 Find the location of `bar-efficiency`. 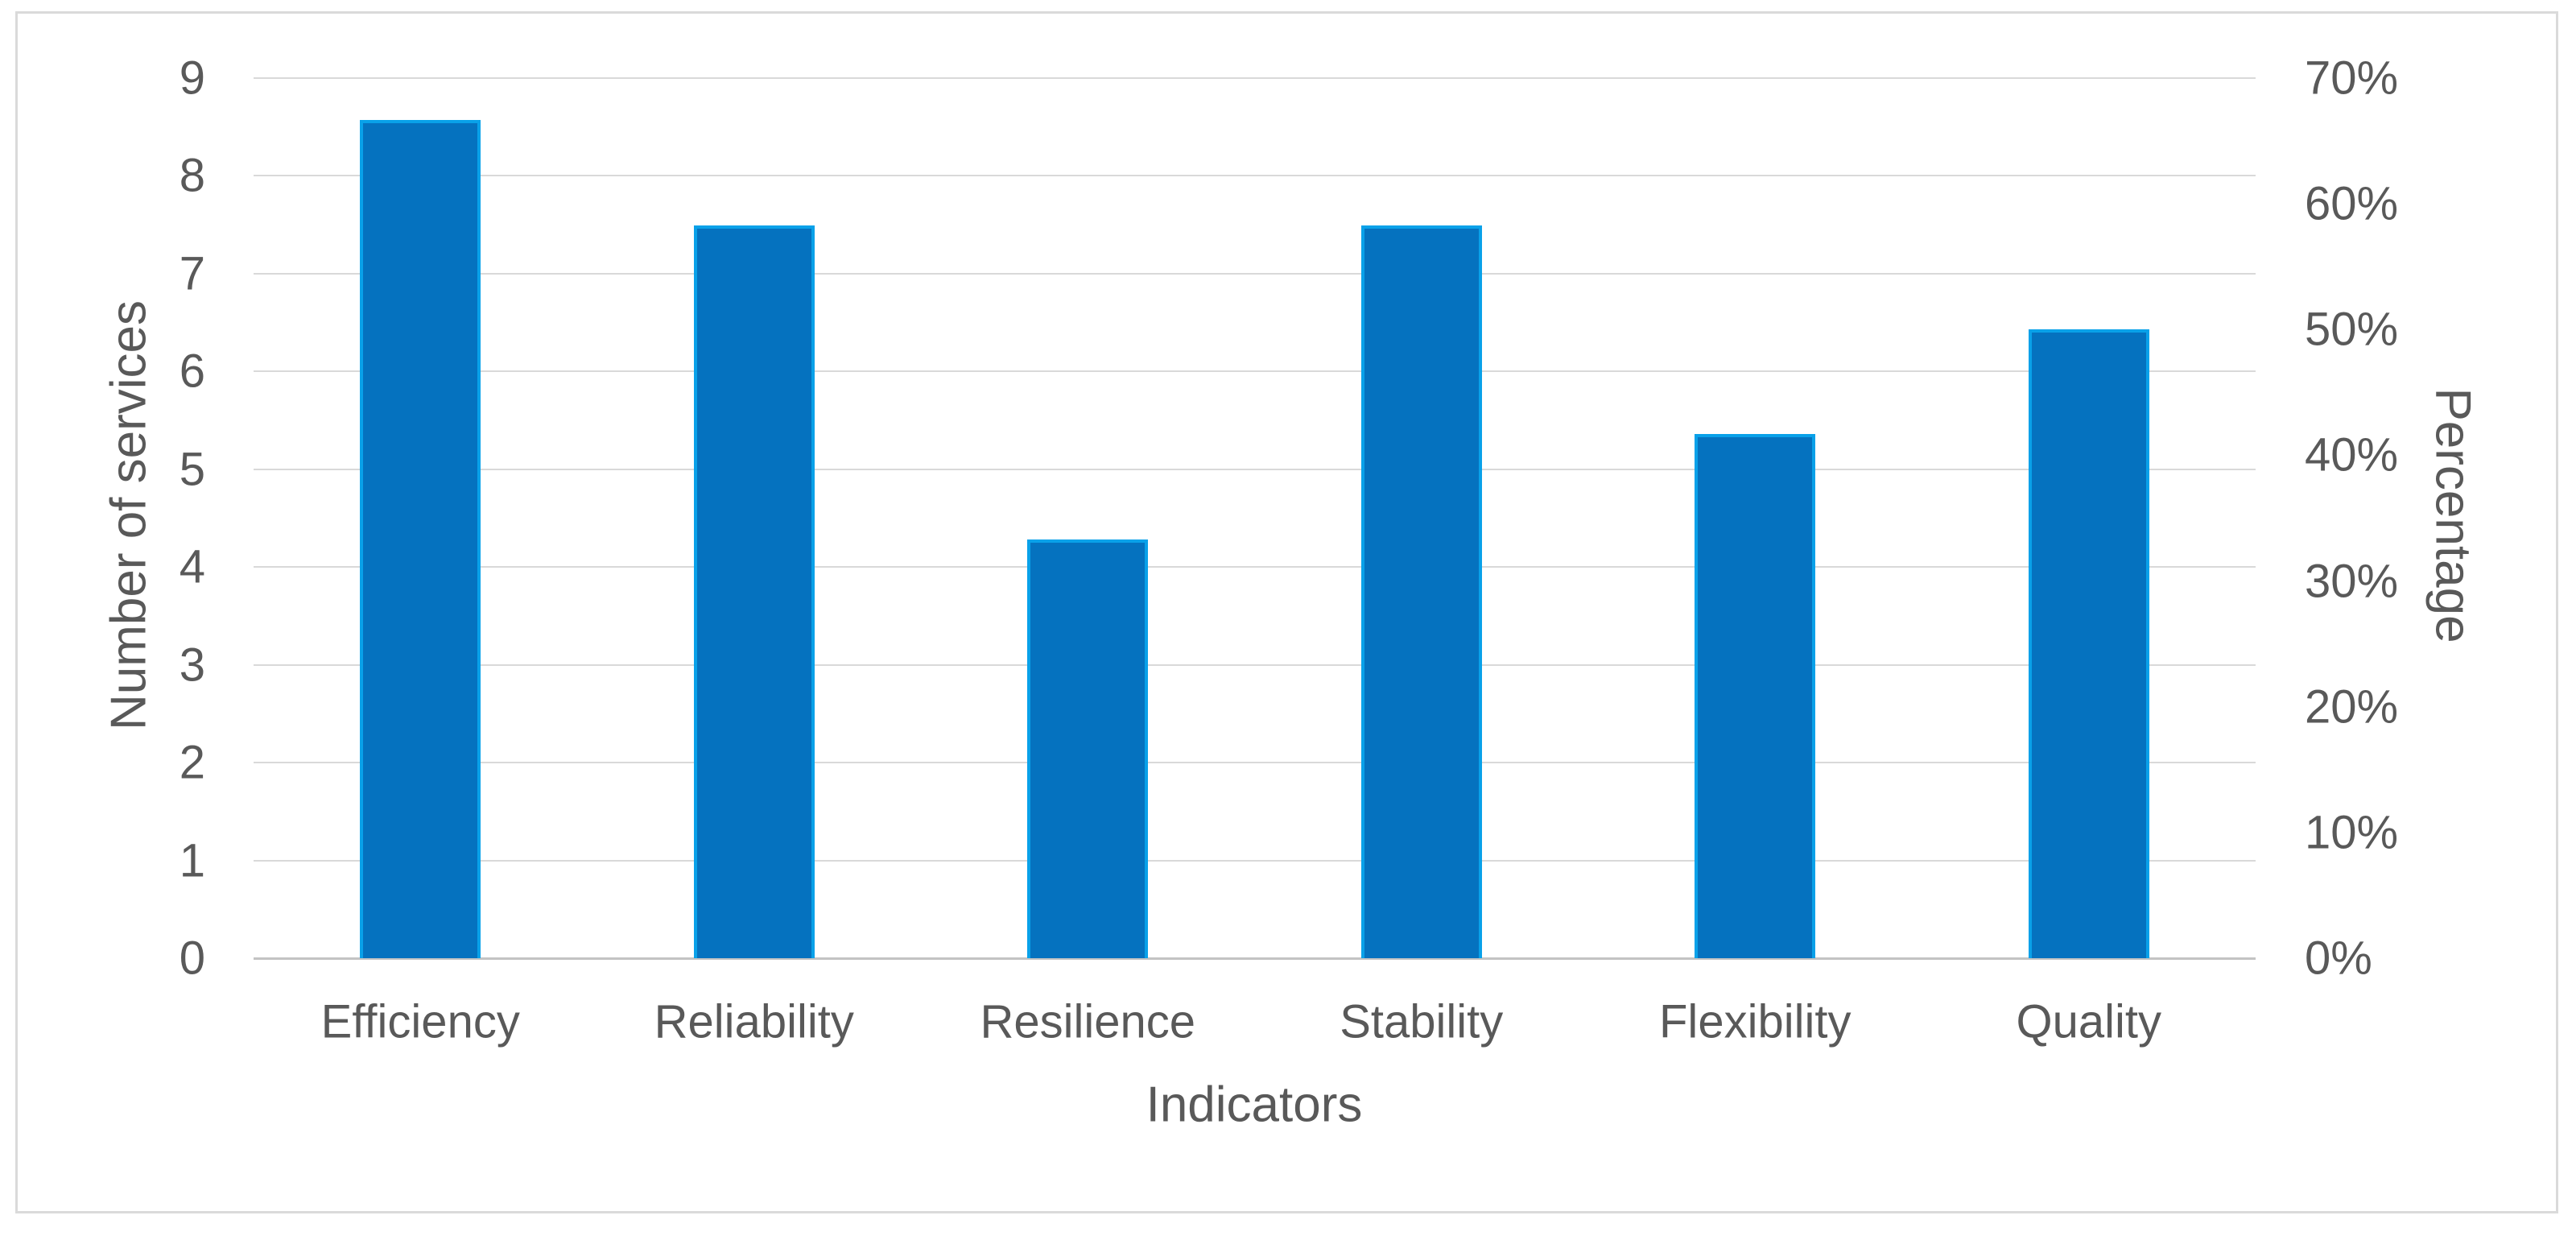

bar-efficiency is located at coordinates (421, 538).